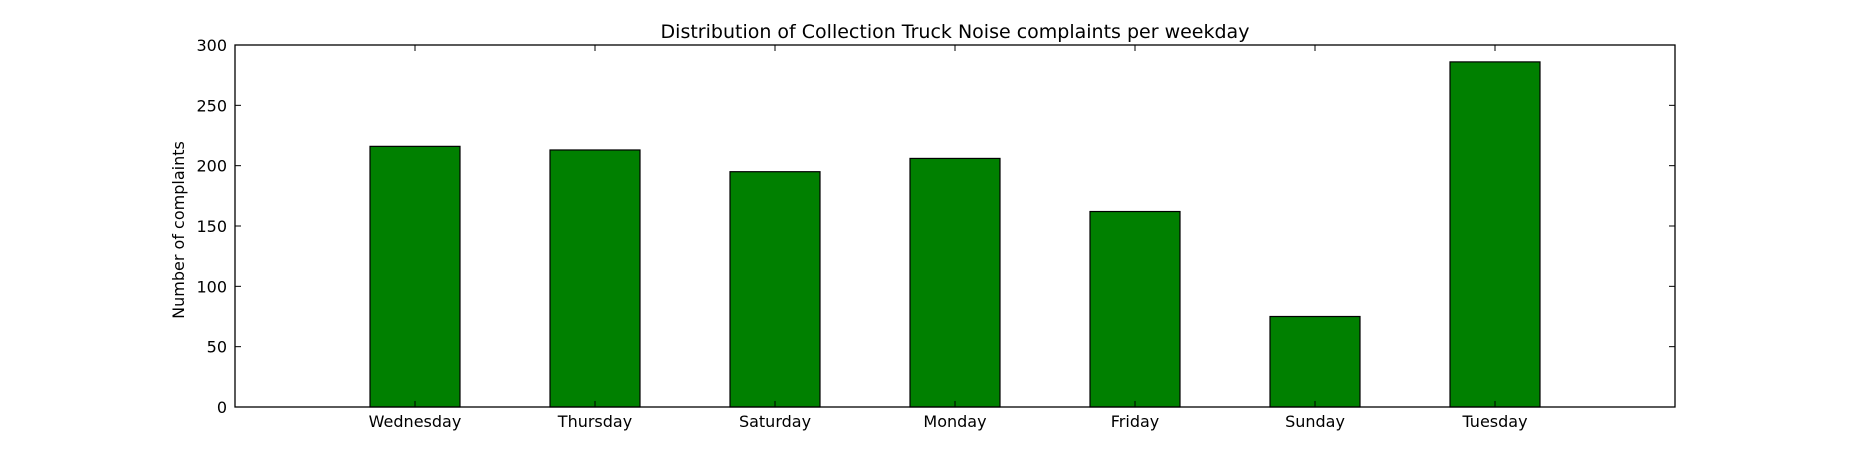 The image size is (1850, 450). What do you see at coordinates (775, 289) in the screenshot?
I see `bar-saturday` at bounding box center [775, 289].